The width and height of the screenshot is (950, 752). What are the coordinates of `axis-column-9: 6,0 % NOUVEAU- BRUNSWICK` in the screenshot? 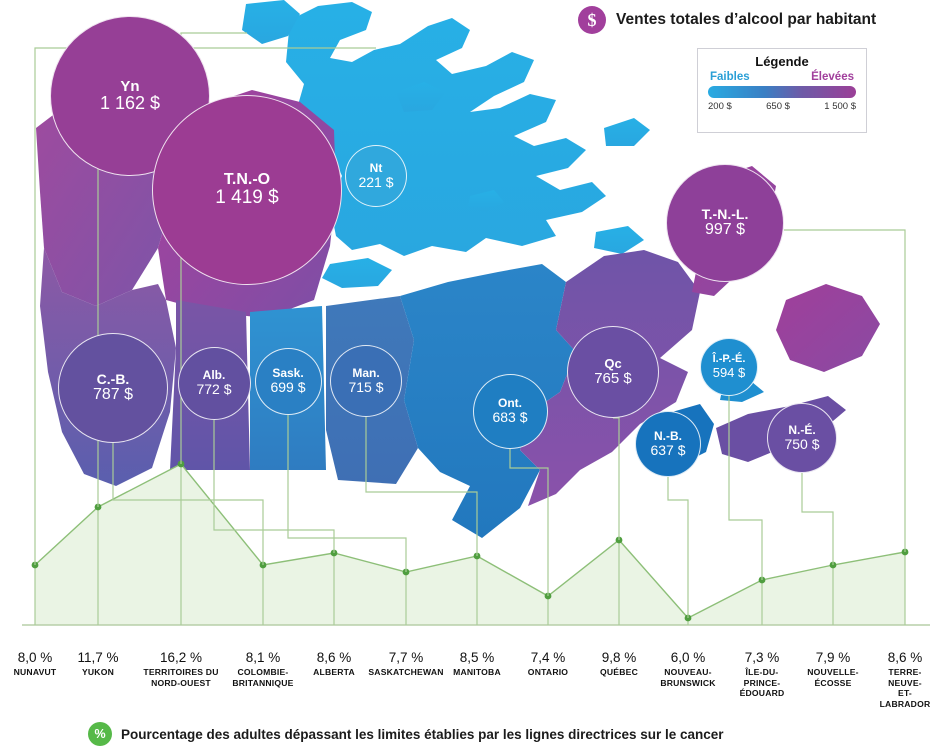 It's located at (687, 669).